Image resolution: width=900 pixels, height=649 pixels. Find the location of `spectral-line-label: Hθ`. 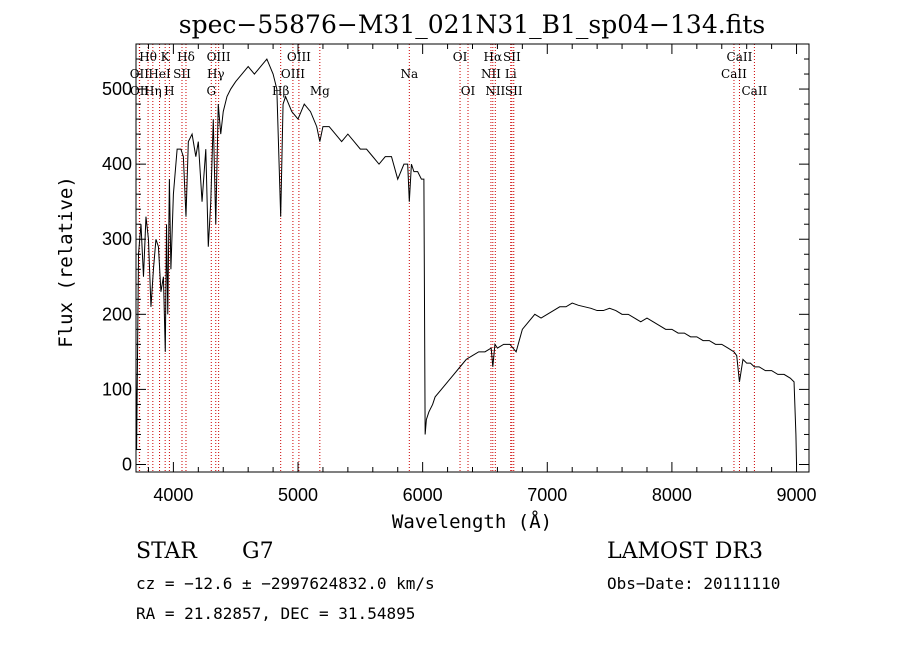

spectral-line-label: Hθ is located at coordinates (148, 57).